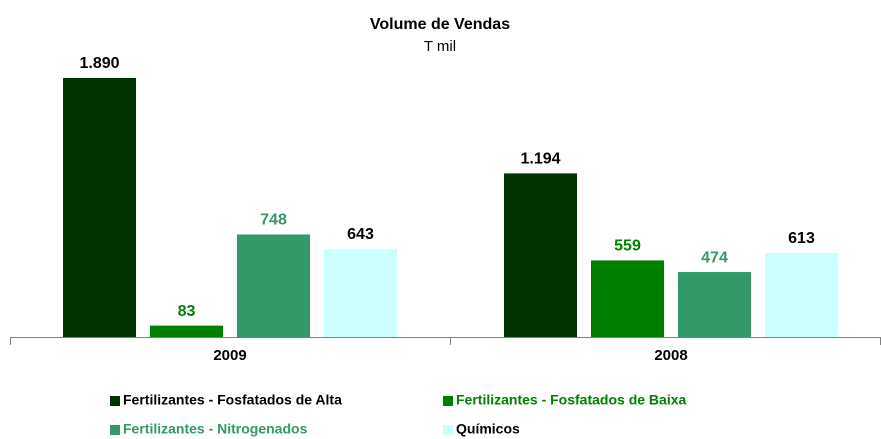 The height and width of the screenshot is (439, 881). Describe the element at coordinates (440, 24) in the screenshot. I see `chart-title: Volume de Vendas` at that location.